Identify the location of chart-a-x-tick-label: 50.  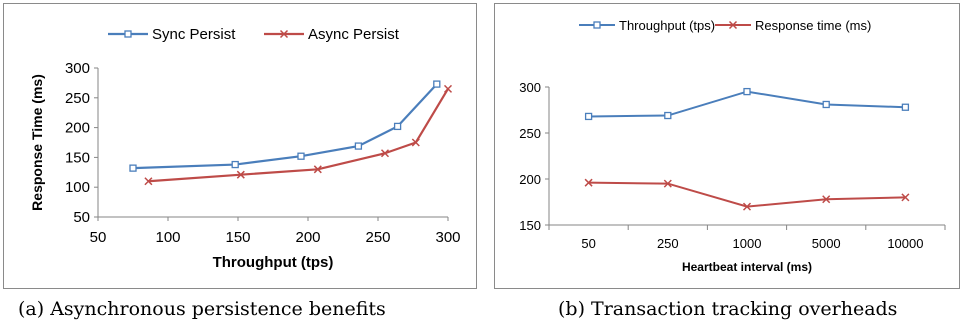
(98, 237).